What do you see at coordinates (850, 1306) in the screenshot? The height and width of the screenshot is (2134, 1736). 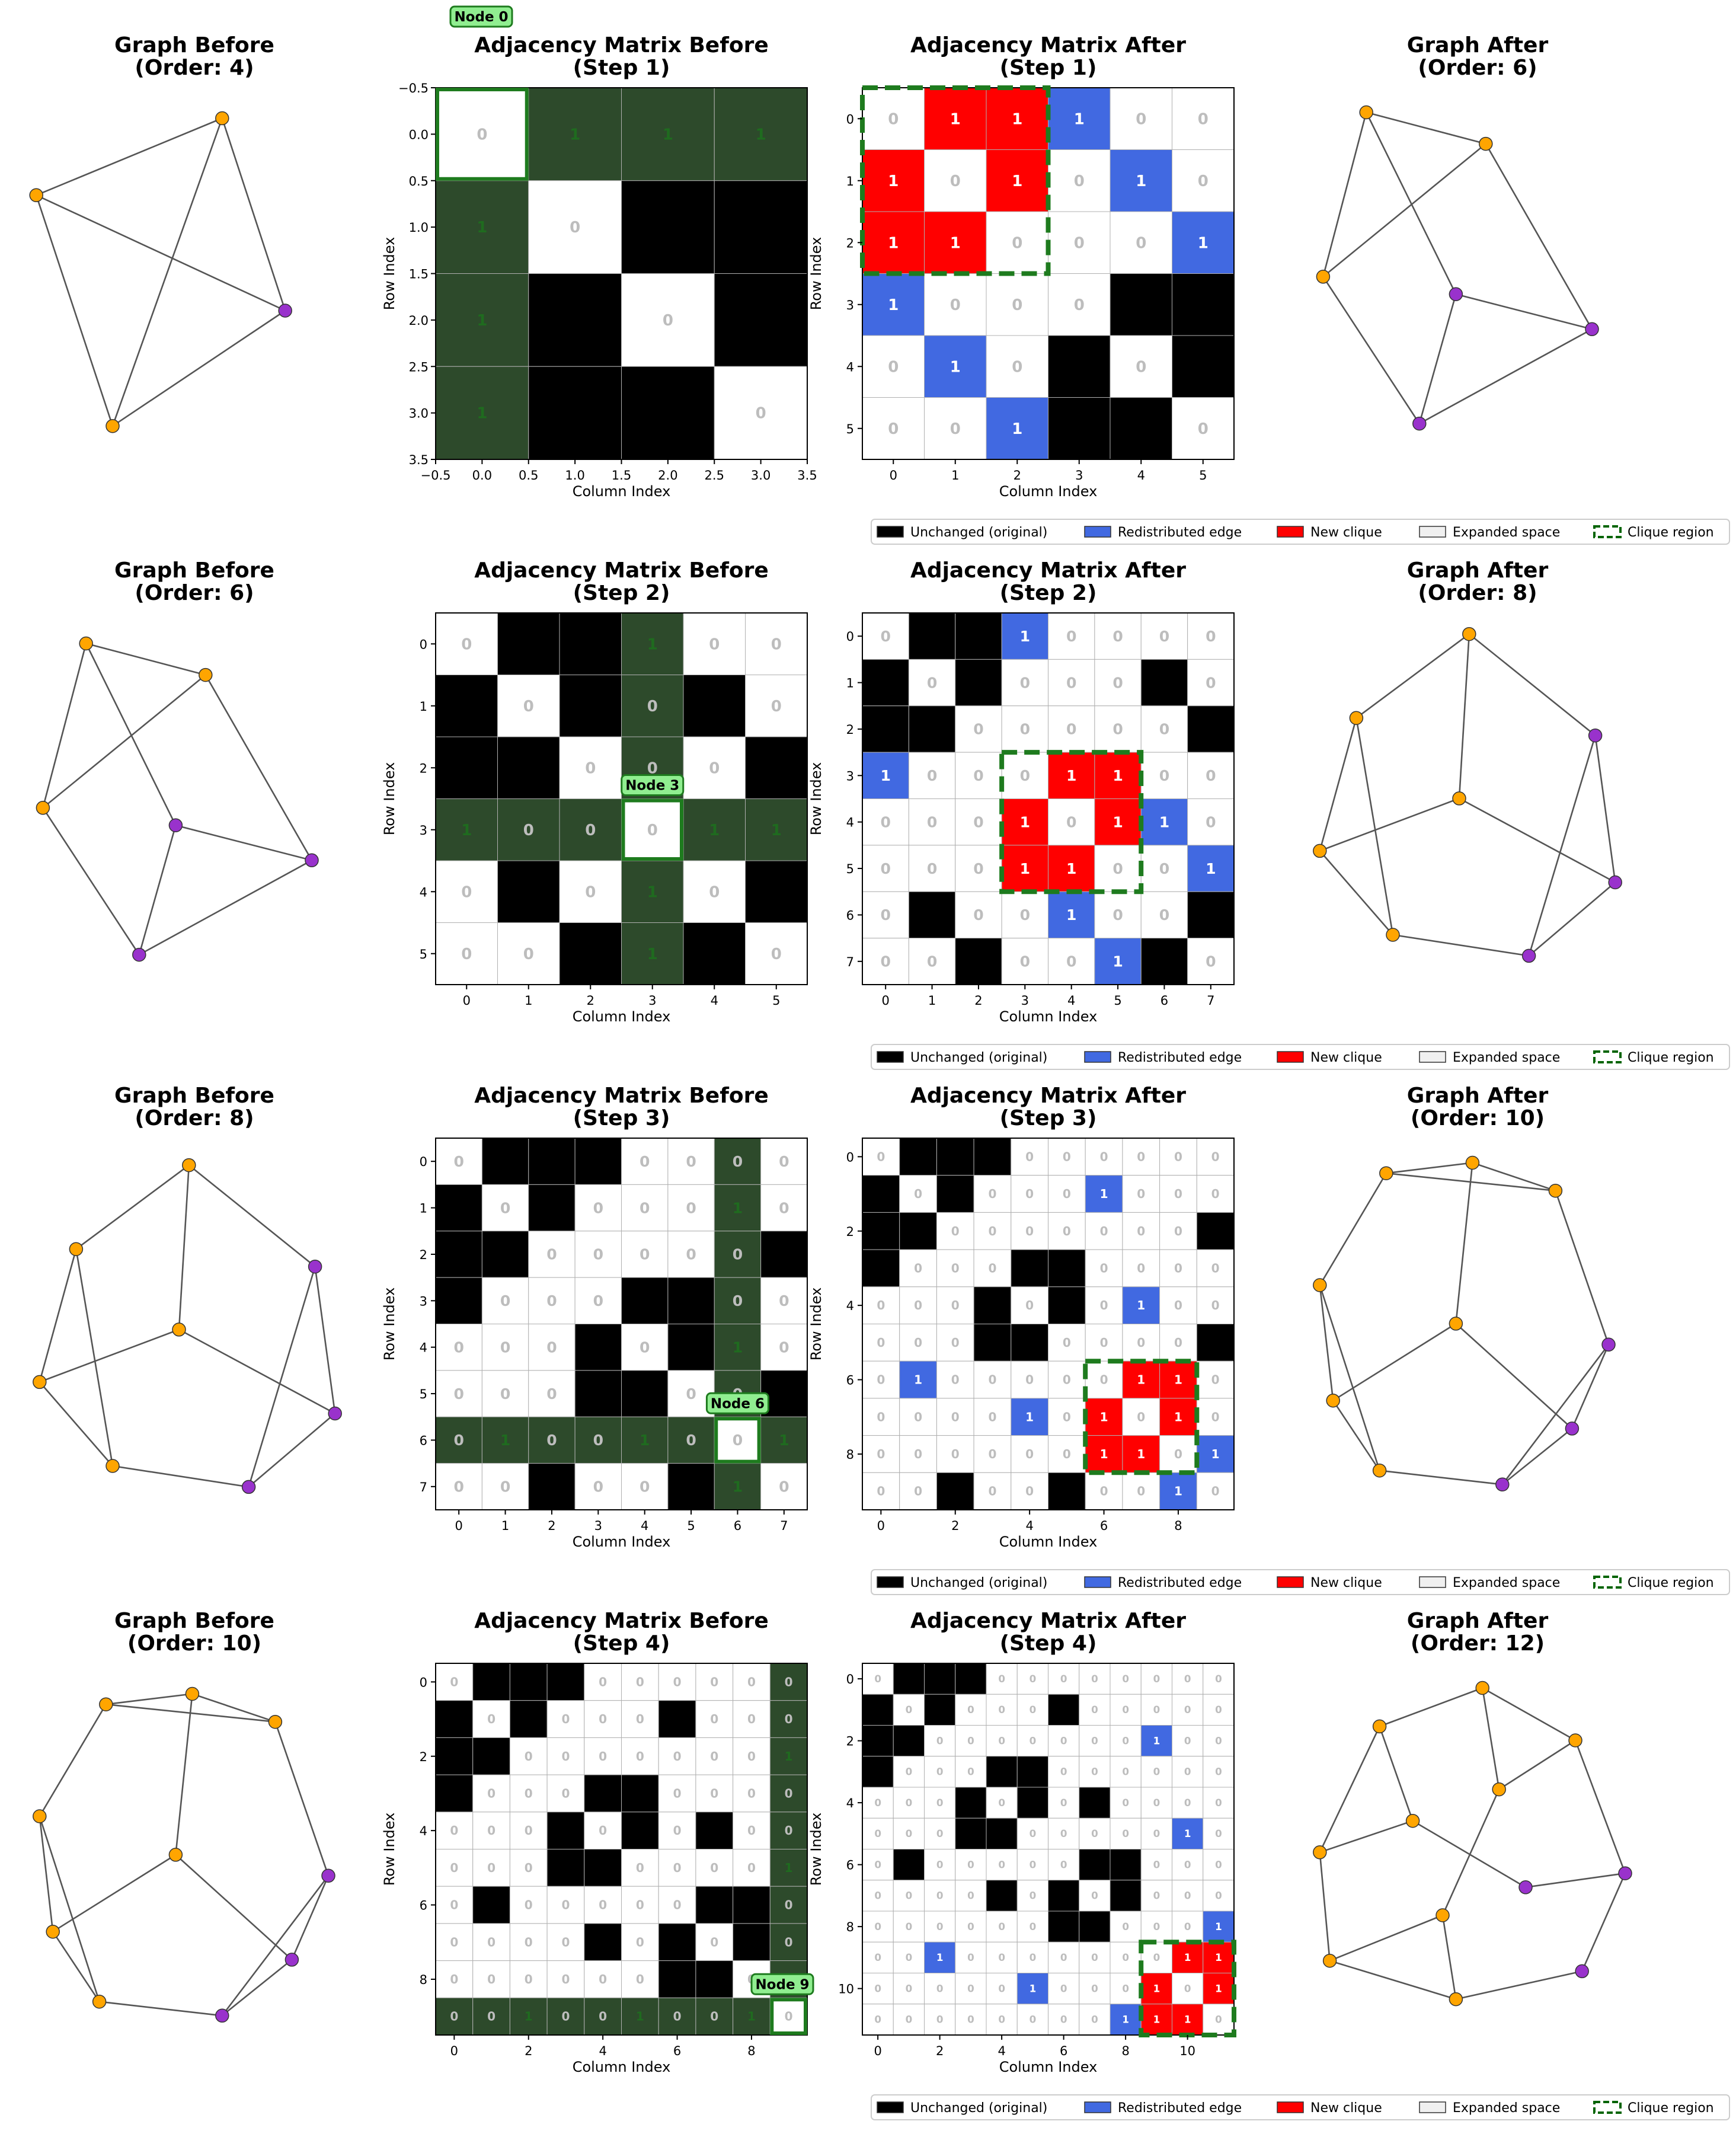 I see `y-tick-label: 4` at bounding box center [850, 1306].